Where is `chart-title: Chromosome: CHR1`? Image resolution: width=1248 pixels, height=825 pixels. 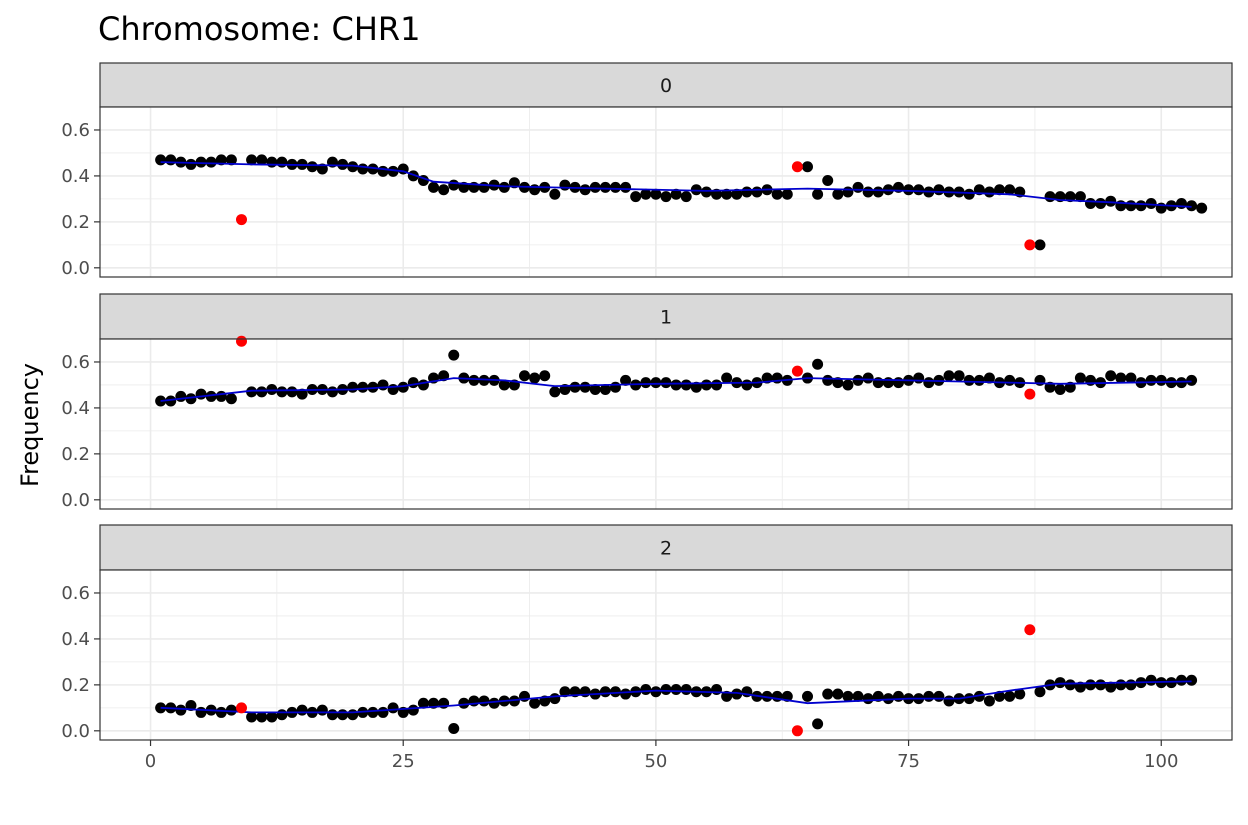 chart-title: Chromosome: CHR1 is located at coordinates (259, 29).